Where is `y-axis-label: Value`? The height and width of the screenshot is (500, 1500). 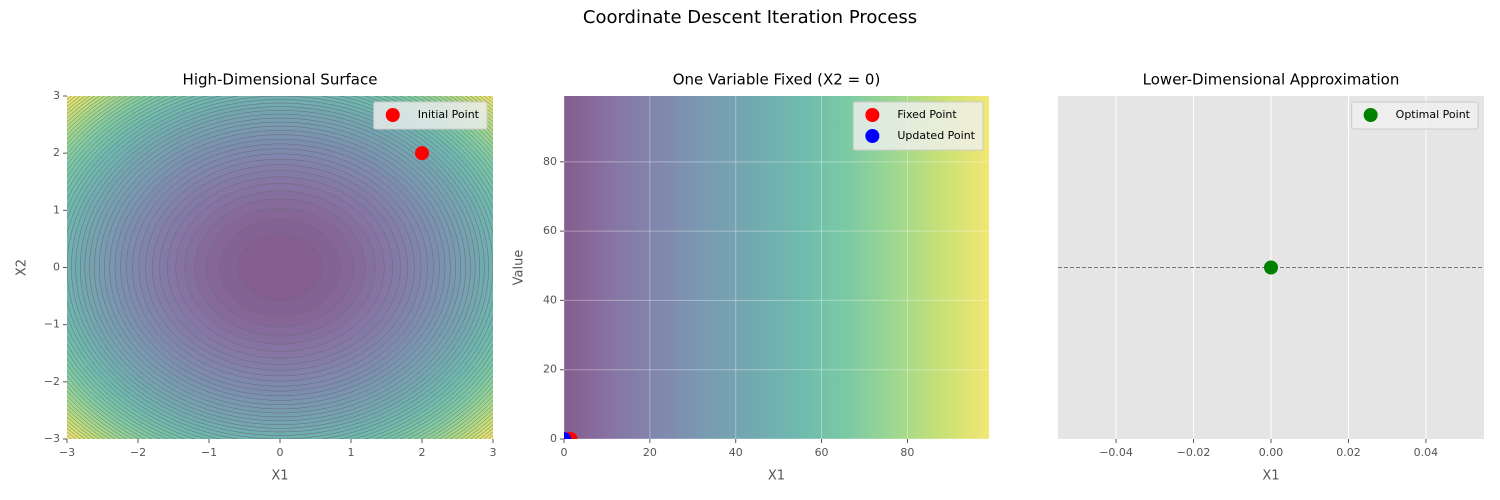 y-axis-label: Value is located at coordinates (519, 268).